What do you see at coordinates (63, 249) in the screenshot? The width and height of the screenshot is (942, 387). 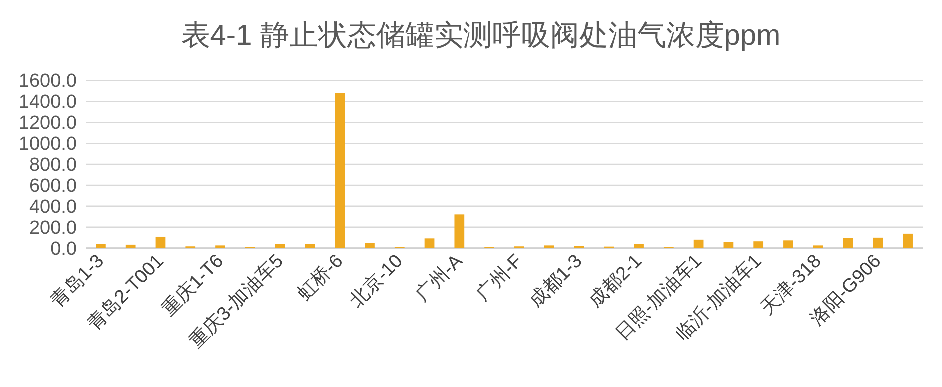 I see `y-tick-label: 0.0` at bounding box center [63, 249].